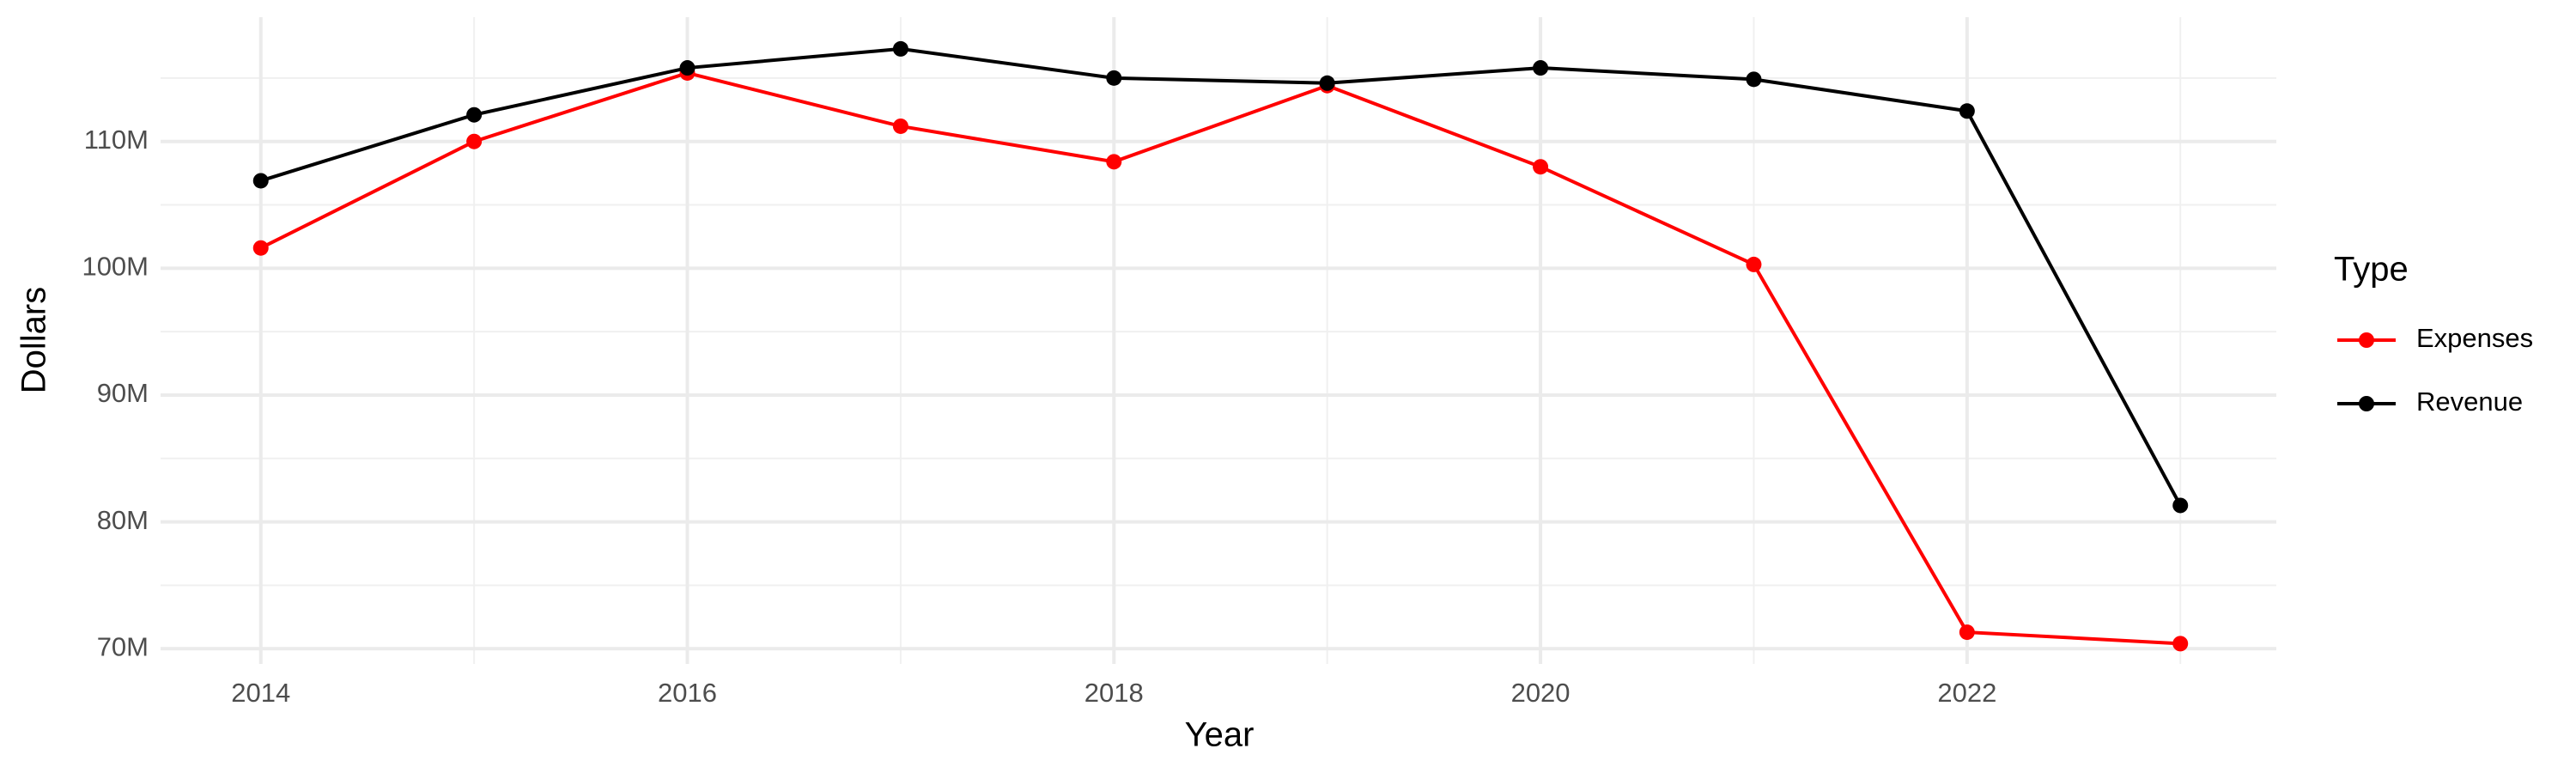 Image resolution: width=2576 pixels, height=773 pixels. What do you see at coordinates (116, 267) in the screenshot?
I see `y-tick-label: 100M` at bounding box center [116, 267].